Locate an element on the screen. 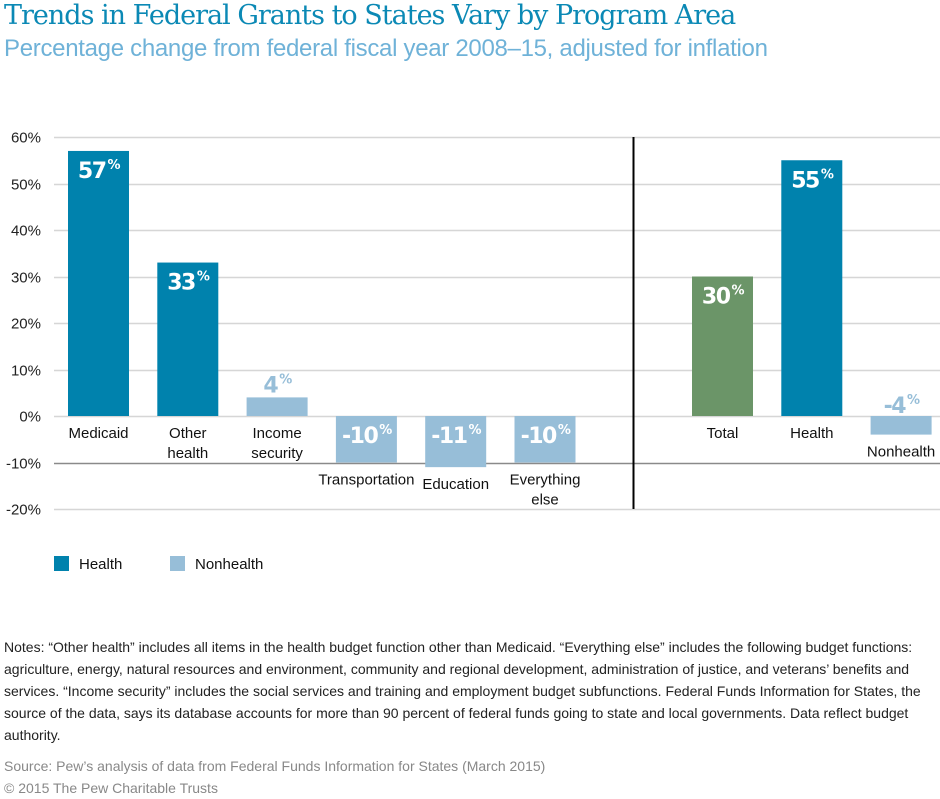  category-label: Everything is located at coordinates (545, 480).